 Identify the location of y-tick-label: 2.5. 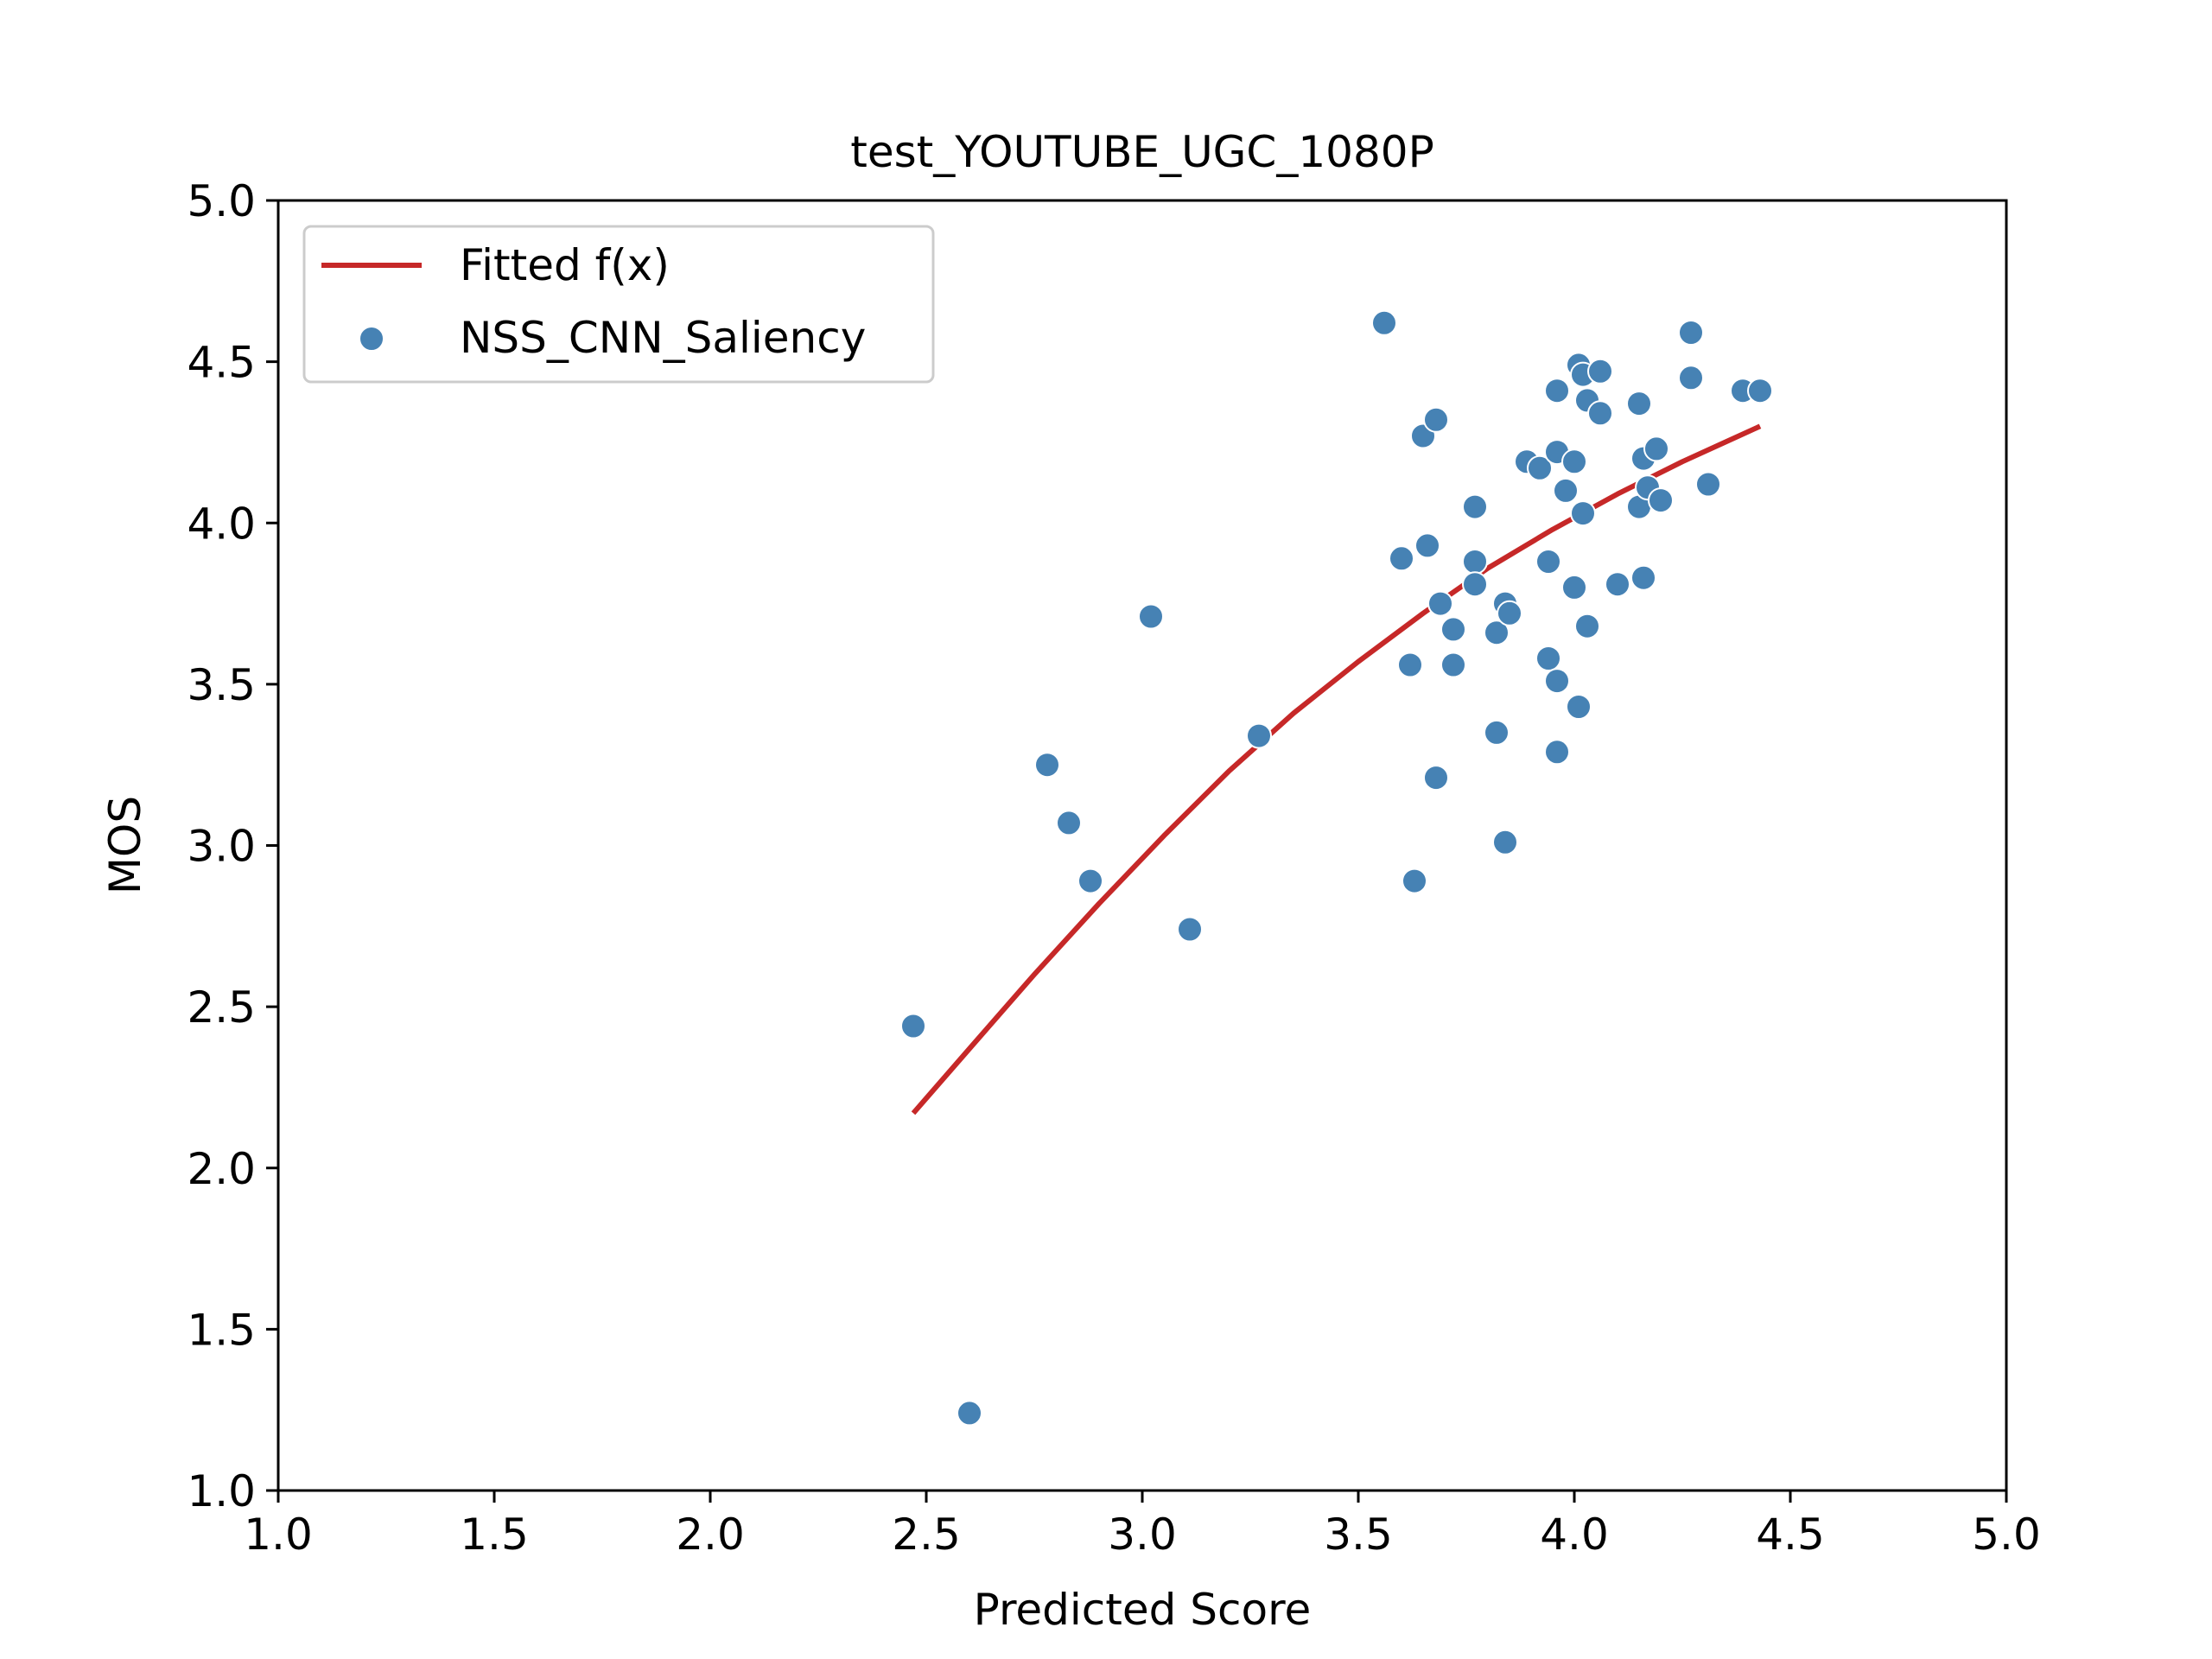
(221, 1007).